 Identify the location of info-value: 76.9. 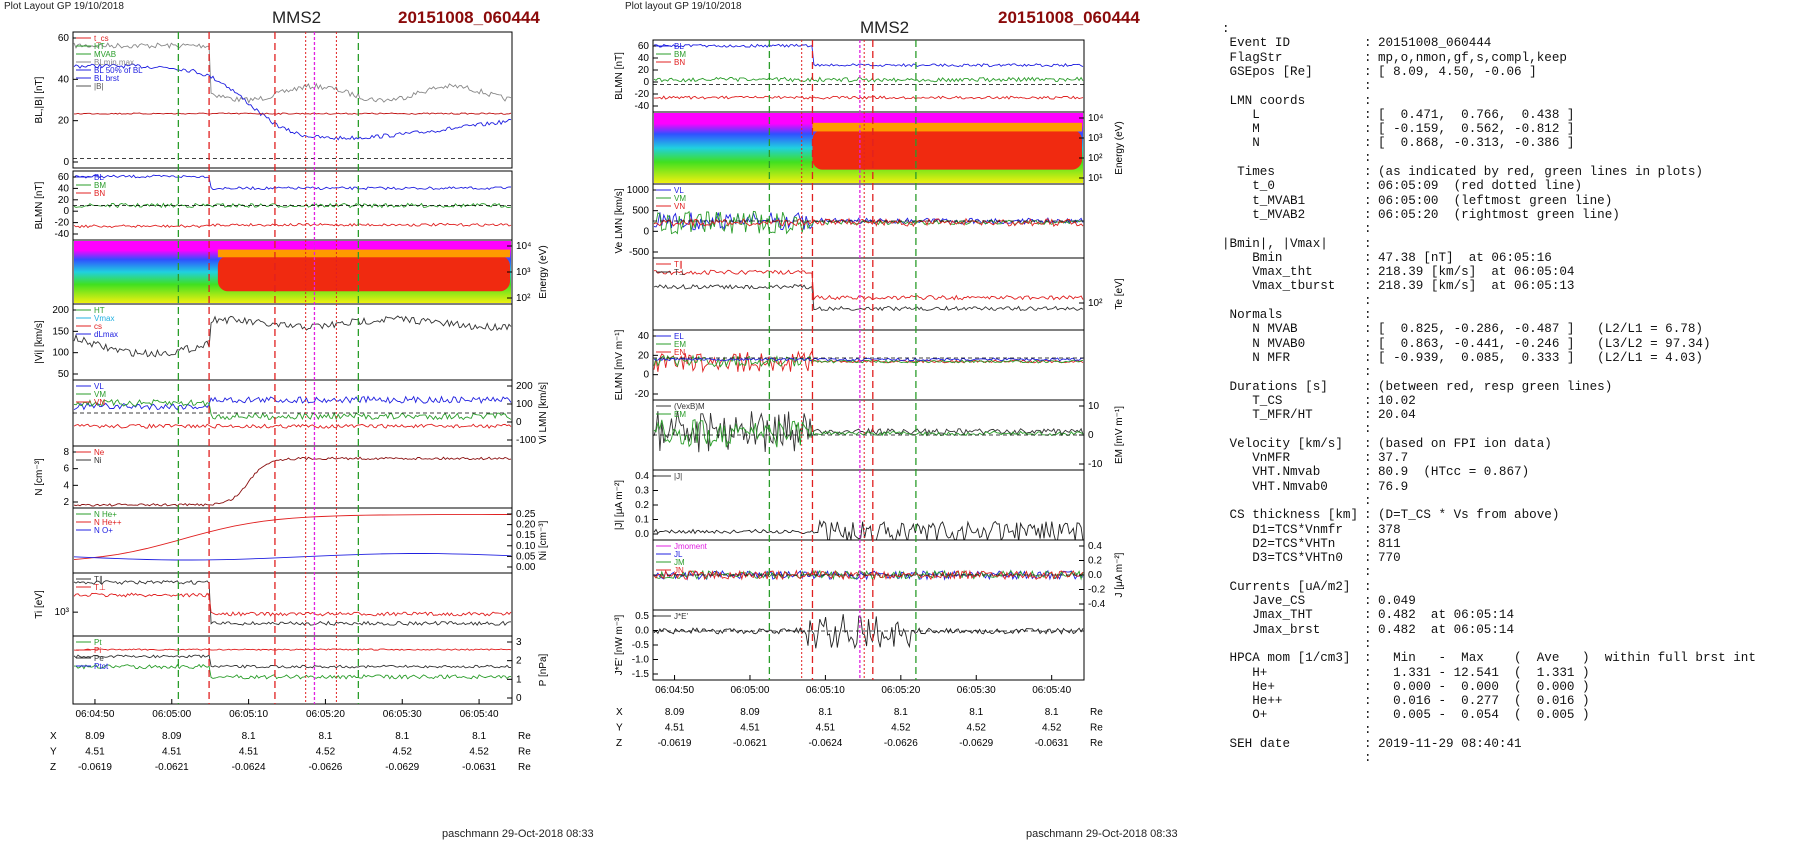
(1393, 486).